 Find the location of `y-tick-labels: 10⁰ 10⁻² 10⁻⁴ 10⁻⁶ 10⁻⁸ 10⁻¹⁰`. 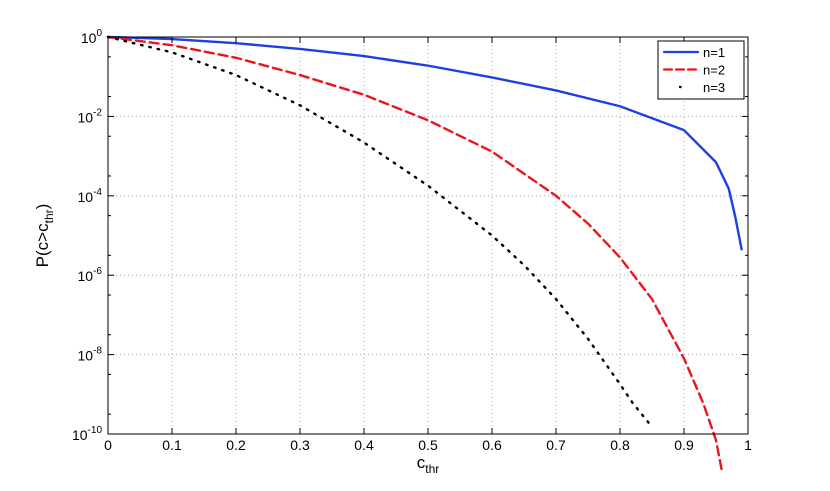

y-tick-labels: 10⁰ 10⁻² 10⁻⁴ 10⁻⁶ 10⁻⁸ 10⁻¹⁰ is located at coordinates (87, 235).